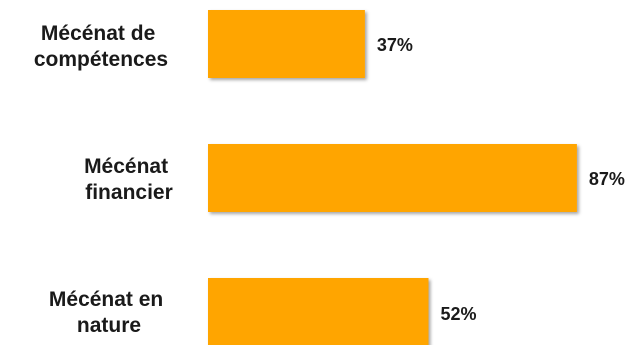 The height and width of the screenshot is (345, 639). What do you see at coordinates (129, 179) in the screenshot?
I see `category-label-financier: Mécénat financier` at bounding box center [129, 179].